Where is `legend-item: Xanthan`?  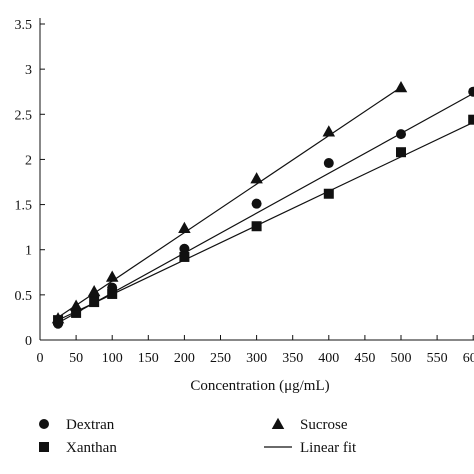
legend-item: Xanthan is located at coordinates (78, 448).